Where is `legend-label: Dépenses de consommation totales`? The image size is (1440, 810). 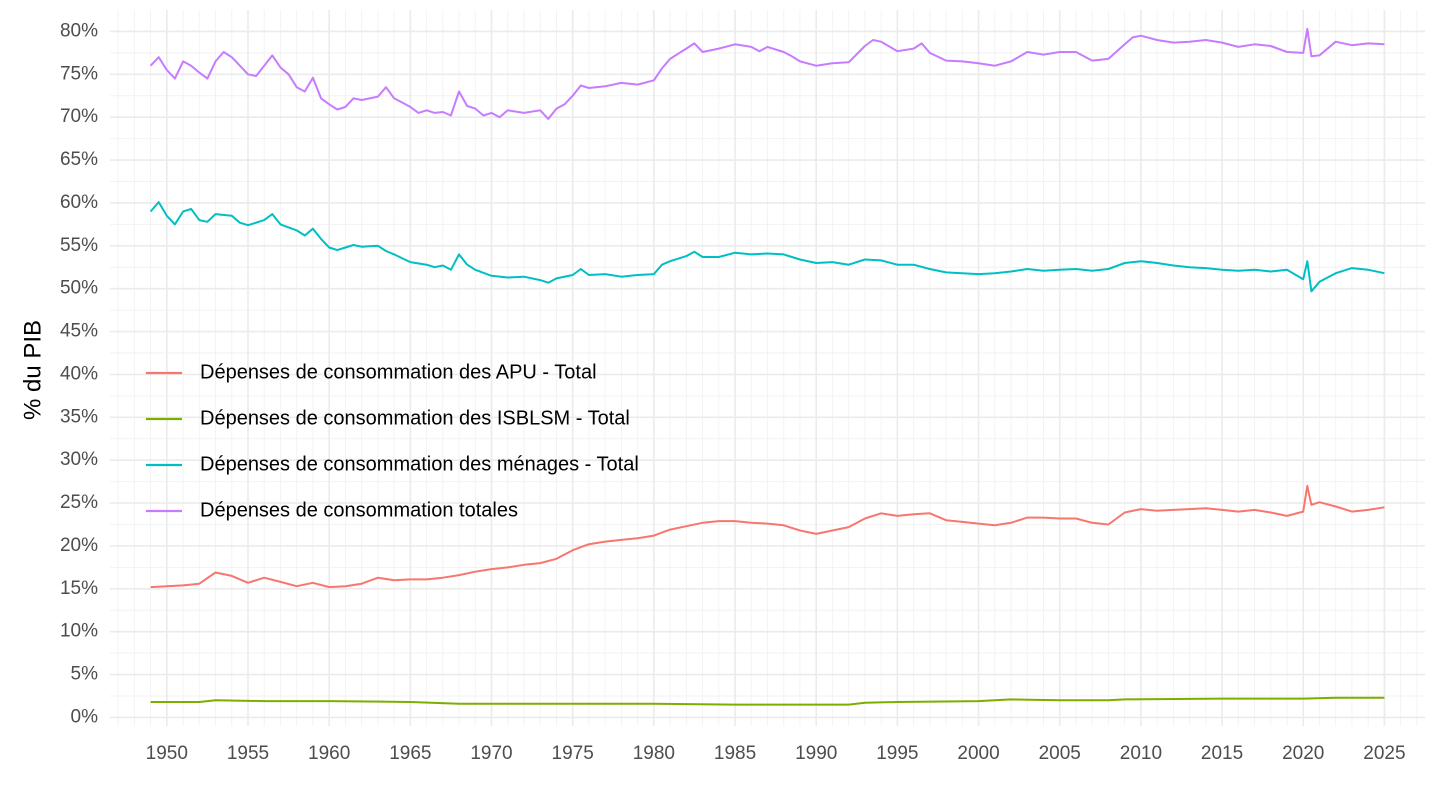
legend-label: Dépenses de consommation totales is located at coordinates (359, 510).